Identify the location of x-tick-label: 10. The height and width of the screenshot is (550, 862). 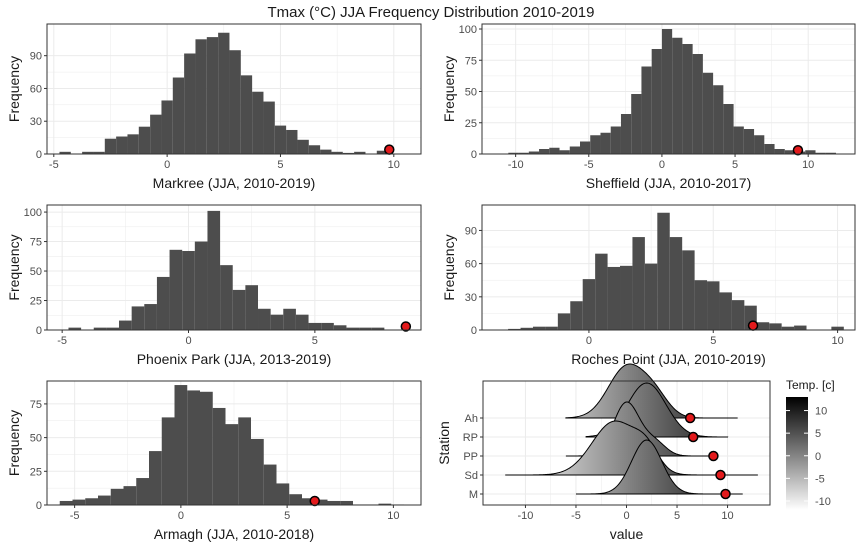
(837, 341).